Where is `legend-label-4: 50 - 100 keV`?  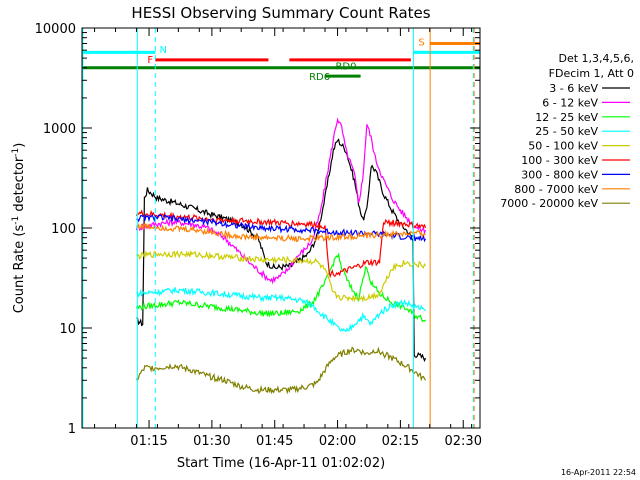 legend-label-4: 50 - 100 keV is located at coordinates (563, 146).